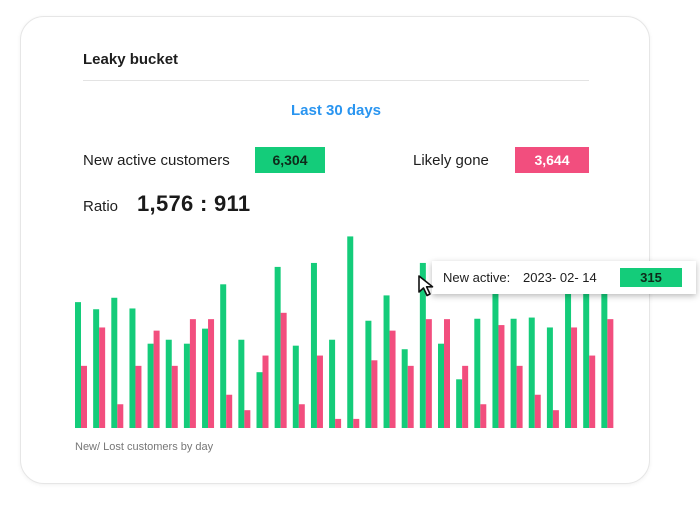 The width and height of the screenshot is (700, 509). I want to click on mouse-pointer-icon, so click(426, 286).